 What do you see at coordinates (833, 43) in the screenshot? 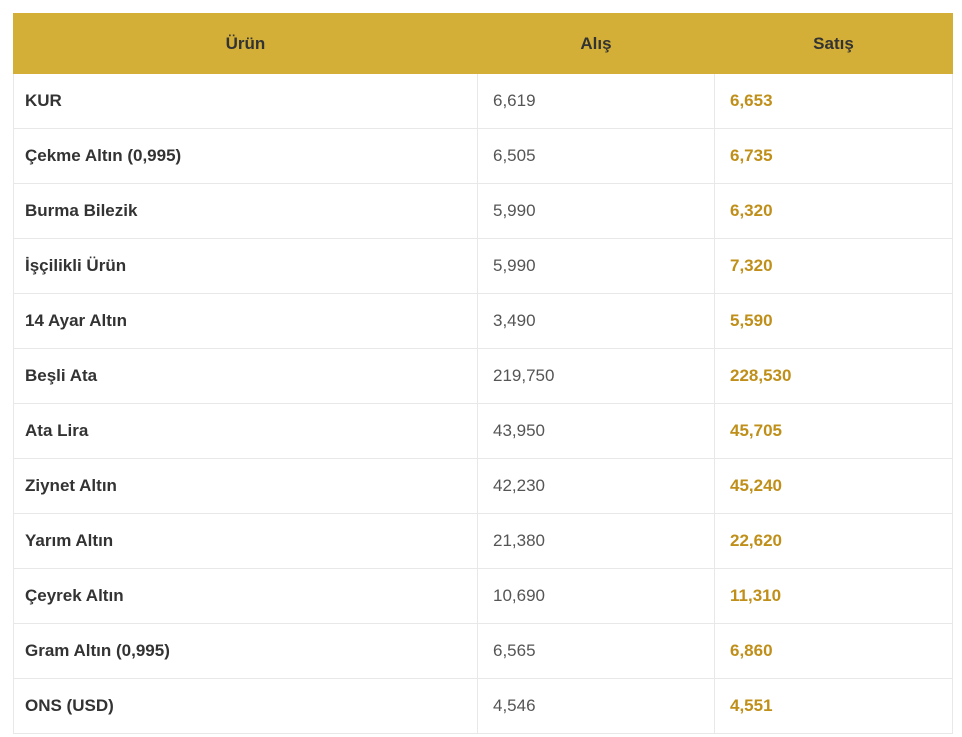
I see `column-header: Satış` at bounding box center [833, 43].